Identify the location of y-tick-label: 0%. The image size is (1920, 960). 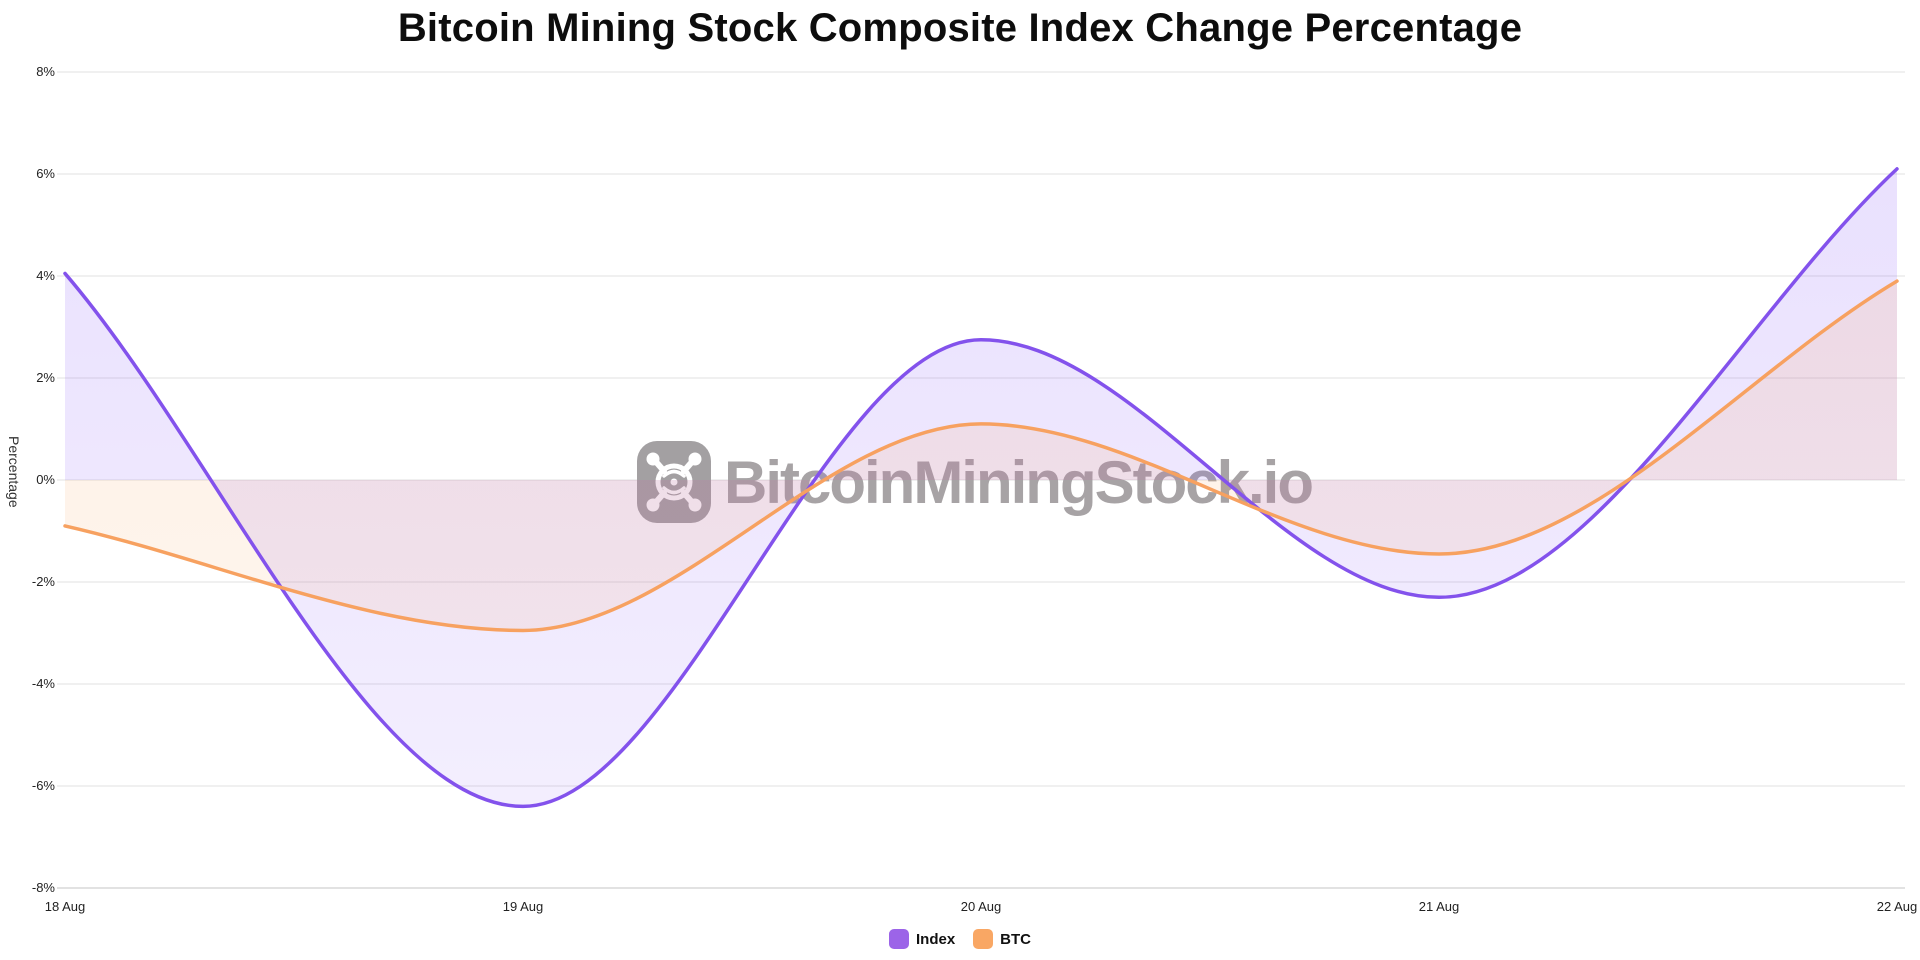
(45, 479).